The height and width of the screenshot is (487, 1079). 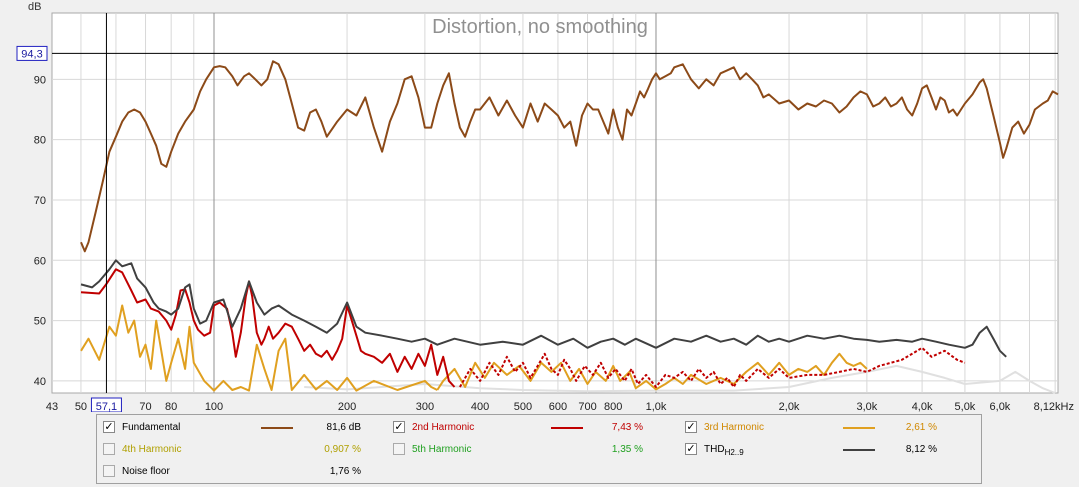 What do you see at coordinates (259, 348) in the screenshot?
I see `series-line-3rd-harmonic` at bounding box center [259, 348].